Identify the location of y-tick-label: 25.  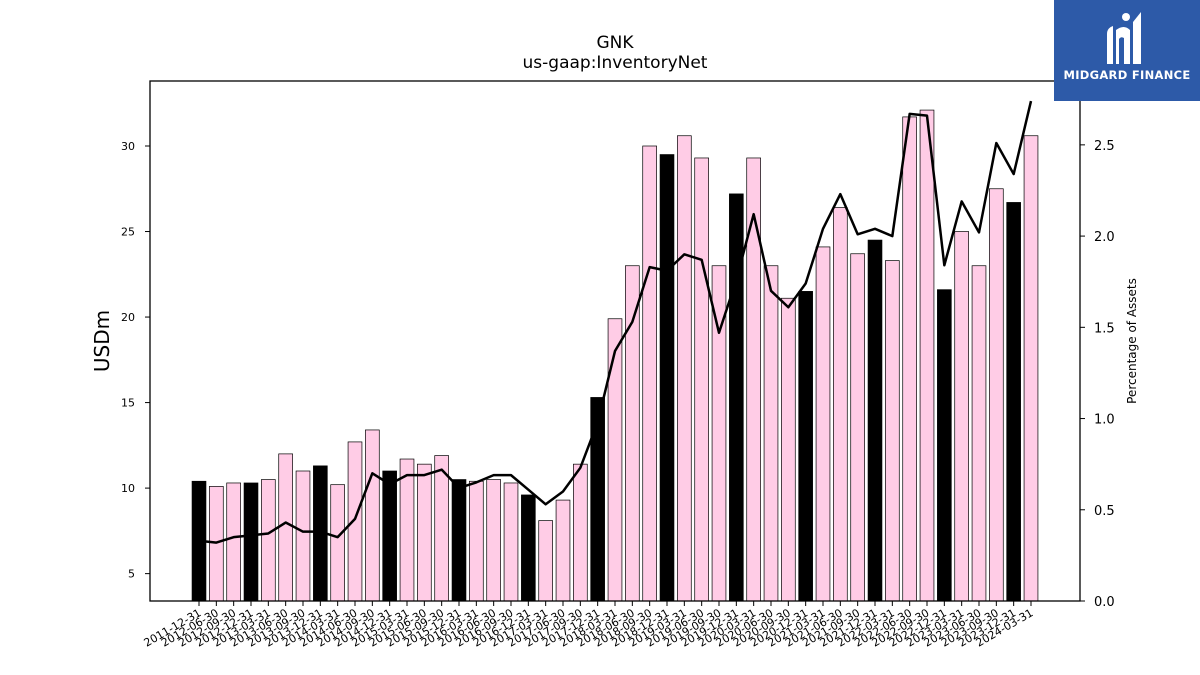
(128, 232).